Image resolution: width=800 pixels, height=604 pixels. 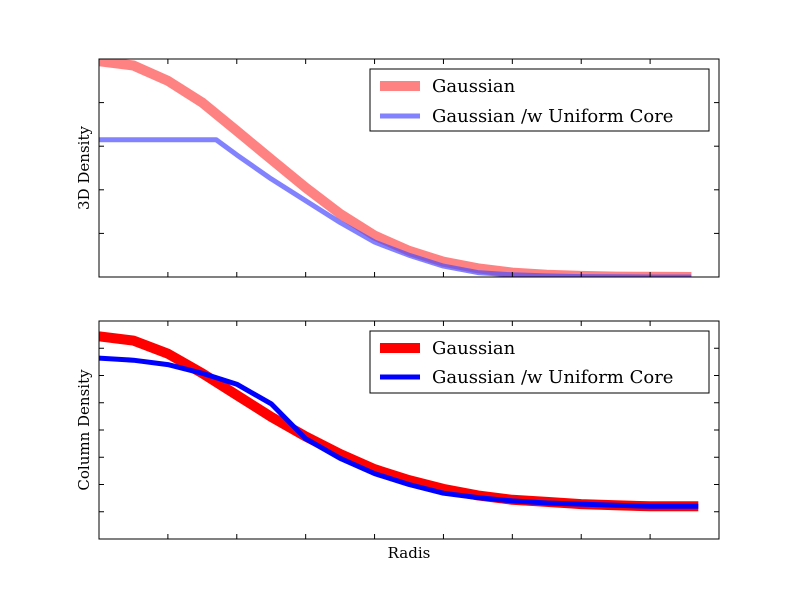 I want to click on bottom-chart-legend-label-gaussian: Gaussian, so click(x=474, y=348).